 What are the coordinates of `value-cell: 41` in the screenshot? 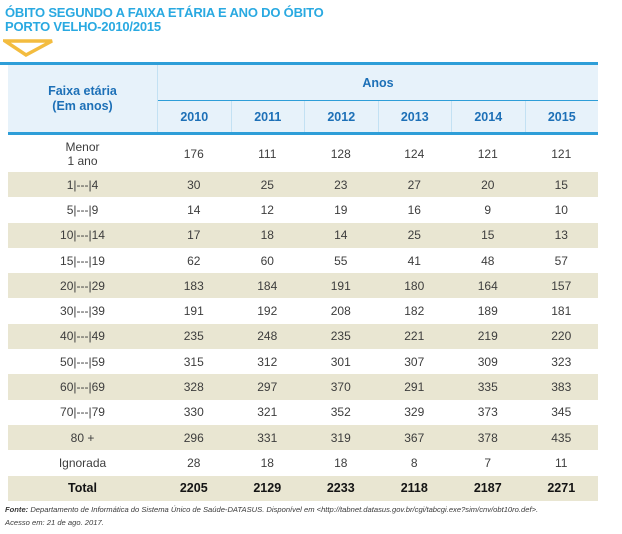 It's located at (414, 260).